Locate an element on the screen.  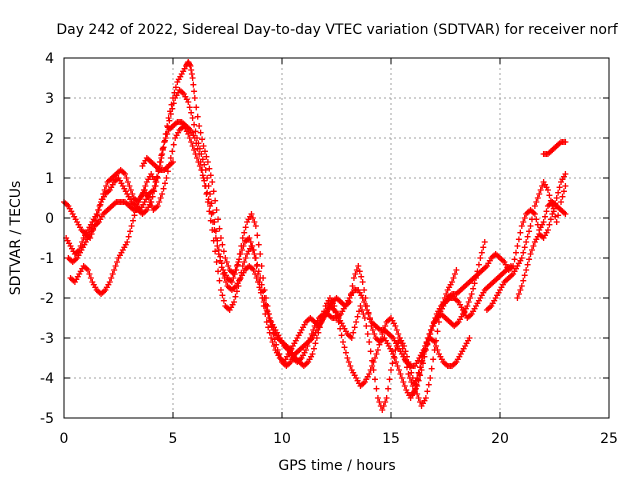
x-axis-label: GPS time / hours is located at coordinates (336, 466).